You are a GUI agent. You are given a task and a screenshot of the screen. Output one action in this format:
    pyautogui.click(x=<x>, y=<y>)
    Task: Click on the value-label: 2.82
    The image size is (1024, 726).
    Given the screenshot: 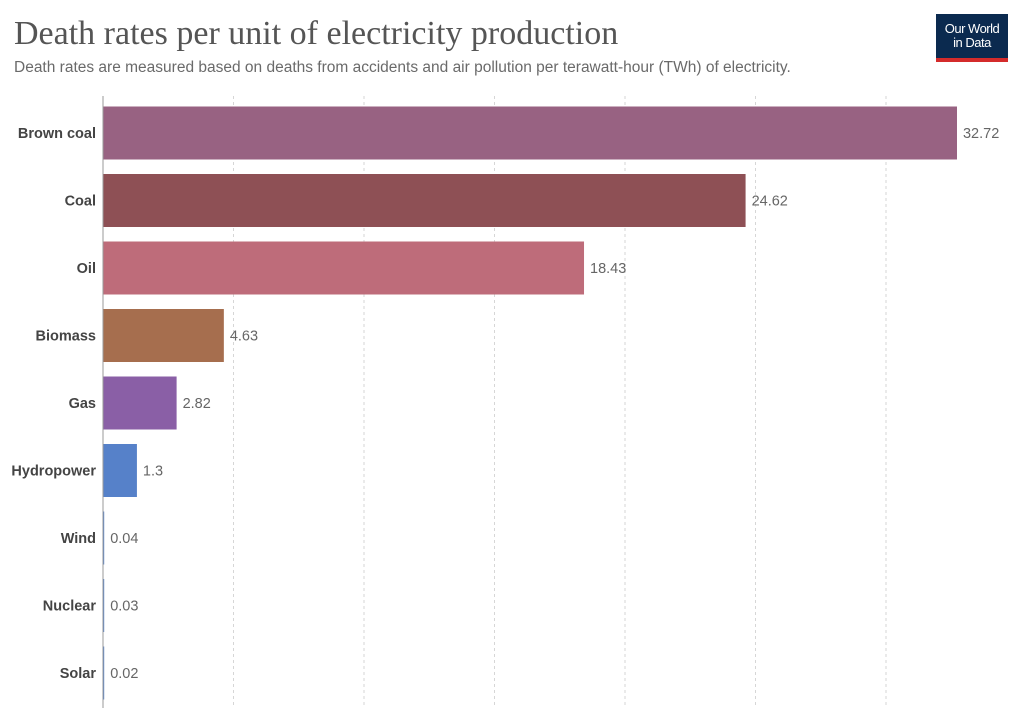 What is the action you would take?
    pyautogui.click(x=197, y=404)
    